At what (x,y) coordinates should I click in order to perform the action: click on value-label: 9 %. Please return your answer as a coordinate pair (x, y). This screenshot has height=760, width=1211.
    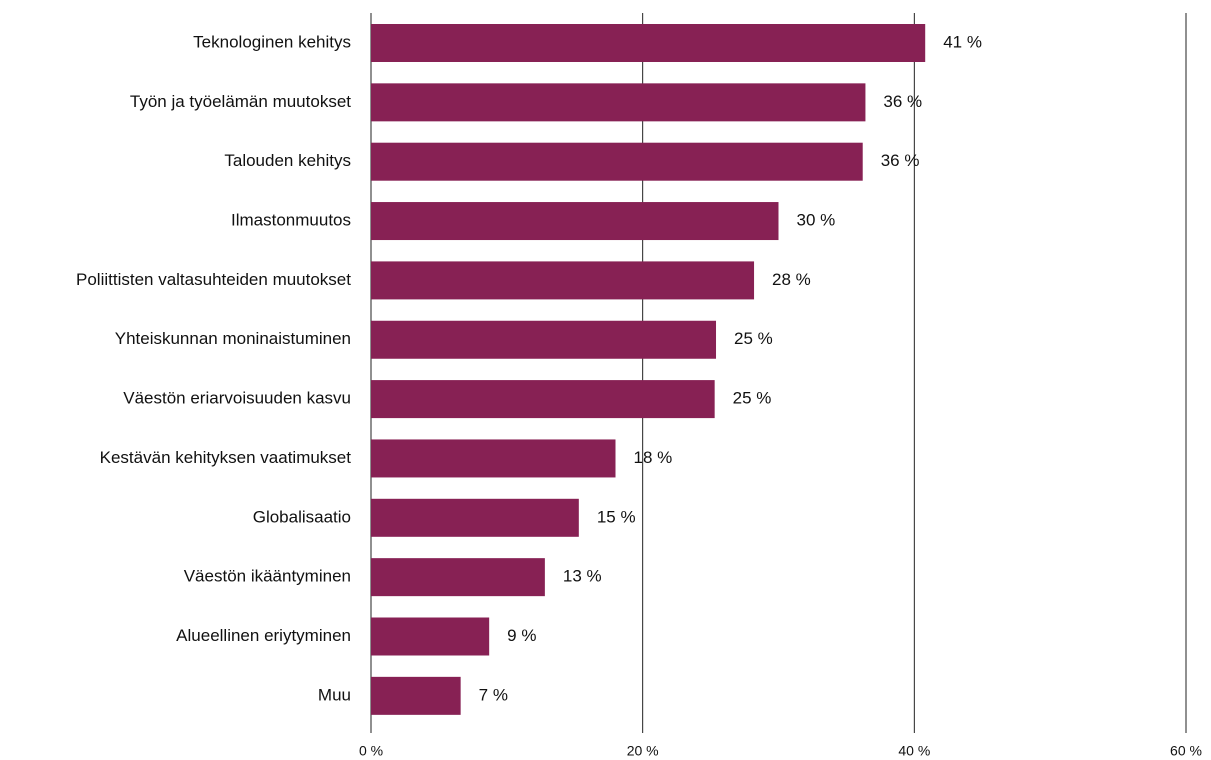
    Looking at the image, I should click on (521, 635).